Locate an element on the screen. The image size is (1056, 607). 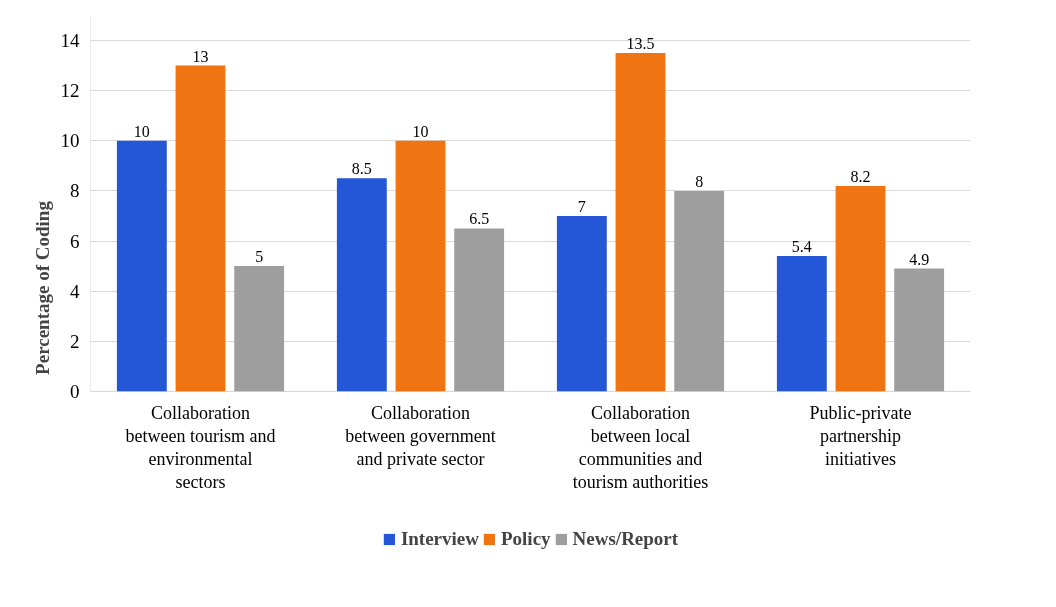
y-tick-label: 0 is located at coordinates (75, 391).